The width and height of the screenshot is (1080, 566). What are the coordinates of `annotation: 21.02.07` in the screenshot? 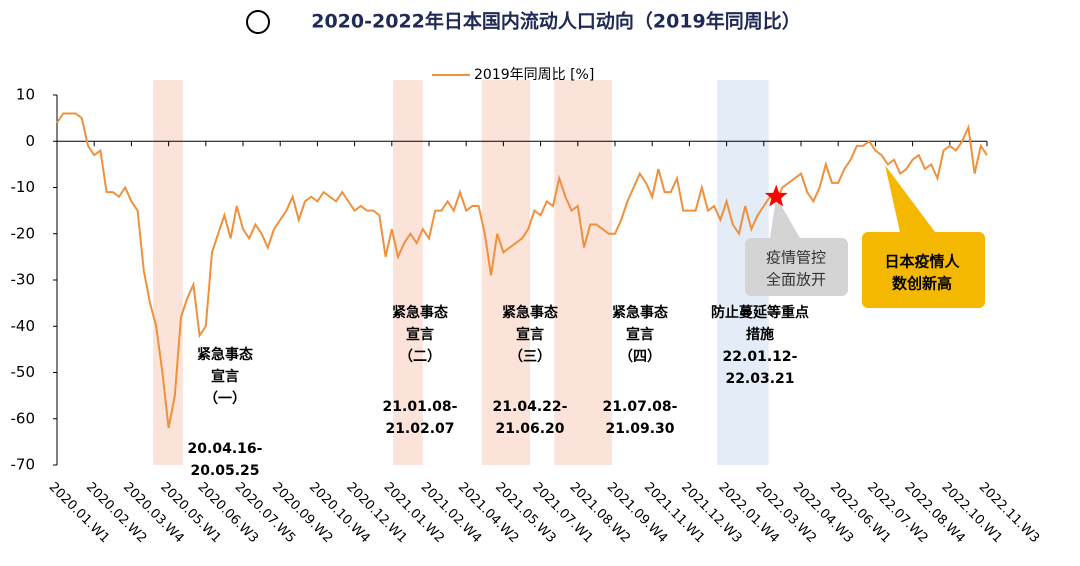 It's located at (419, 429).